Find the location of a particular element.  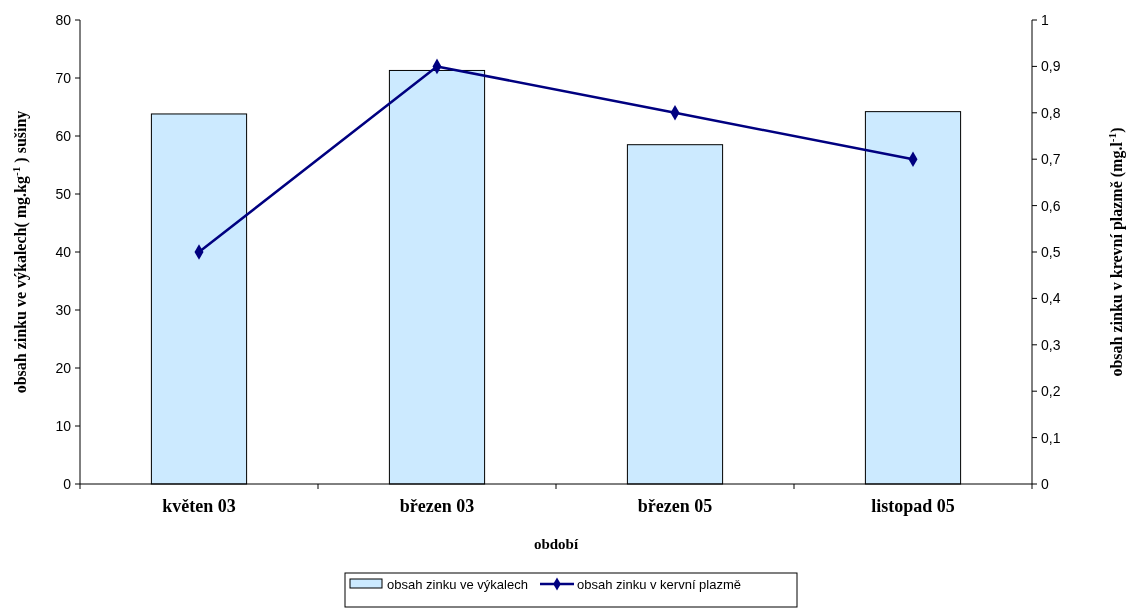

x-tick-label: květen 03 is located at coordinates (199, 506).